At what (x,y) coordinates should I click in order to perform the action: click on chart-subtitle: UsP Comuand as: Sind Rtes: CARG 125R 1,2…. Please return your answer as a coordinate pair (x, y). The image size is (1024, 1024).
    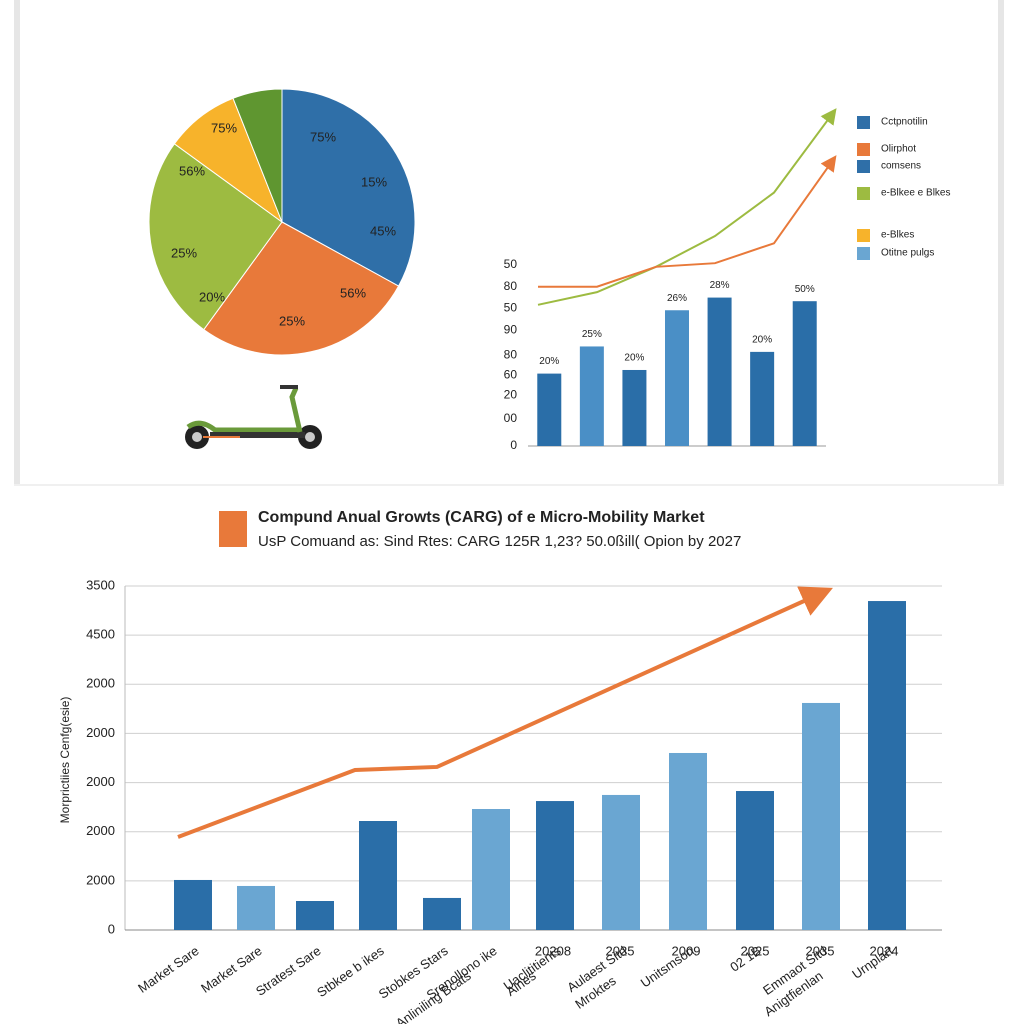
    Looking at the image, I should click on (499, 541).